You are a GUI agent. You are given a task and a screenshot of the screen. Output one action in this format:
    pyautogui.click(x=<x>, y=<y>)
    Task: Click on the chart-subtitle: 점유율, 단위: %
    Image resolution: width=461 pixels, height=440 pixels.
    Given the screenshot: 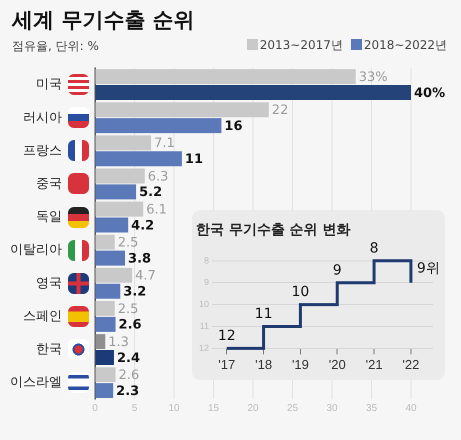 What is the action you would take?
    pyautogui.click(x=55, y=46)
    